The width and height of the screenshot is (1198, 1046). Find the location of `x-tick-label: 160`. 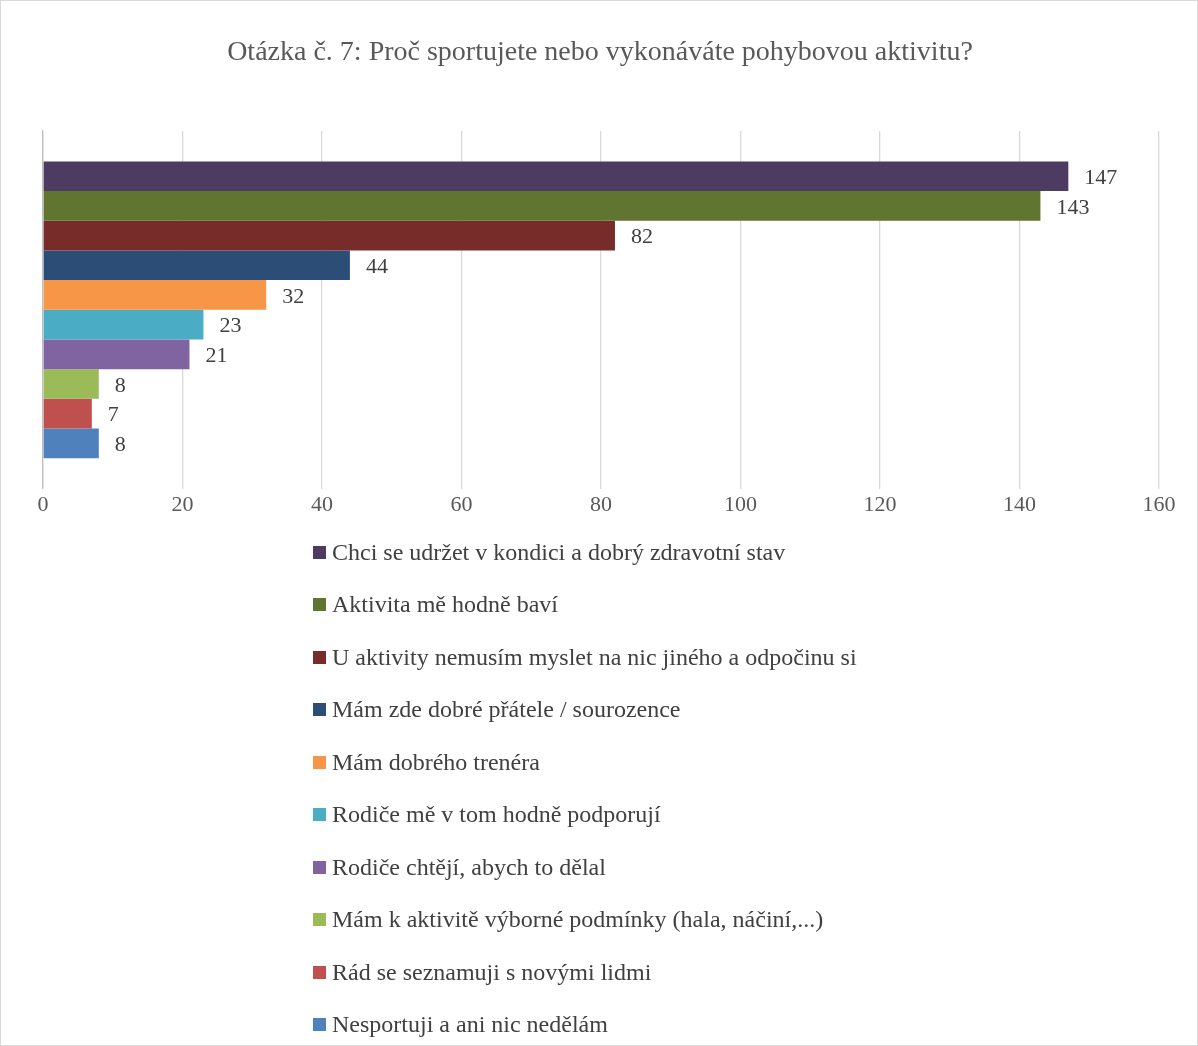

x-tick-label: 160 is located at coordinates (1159, 503).